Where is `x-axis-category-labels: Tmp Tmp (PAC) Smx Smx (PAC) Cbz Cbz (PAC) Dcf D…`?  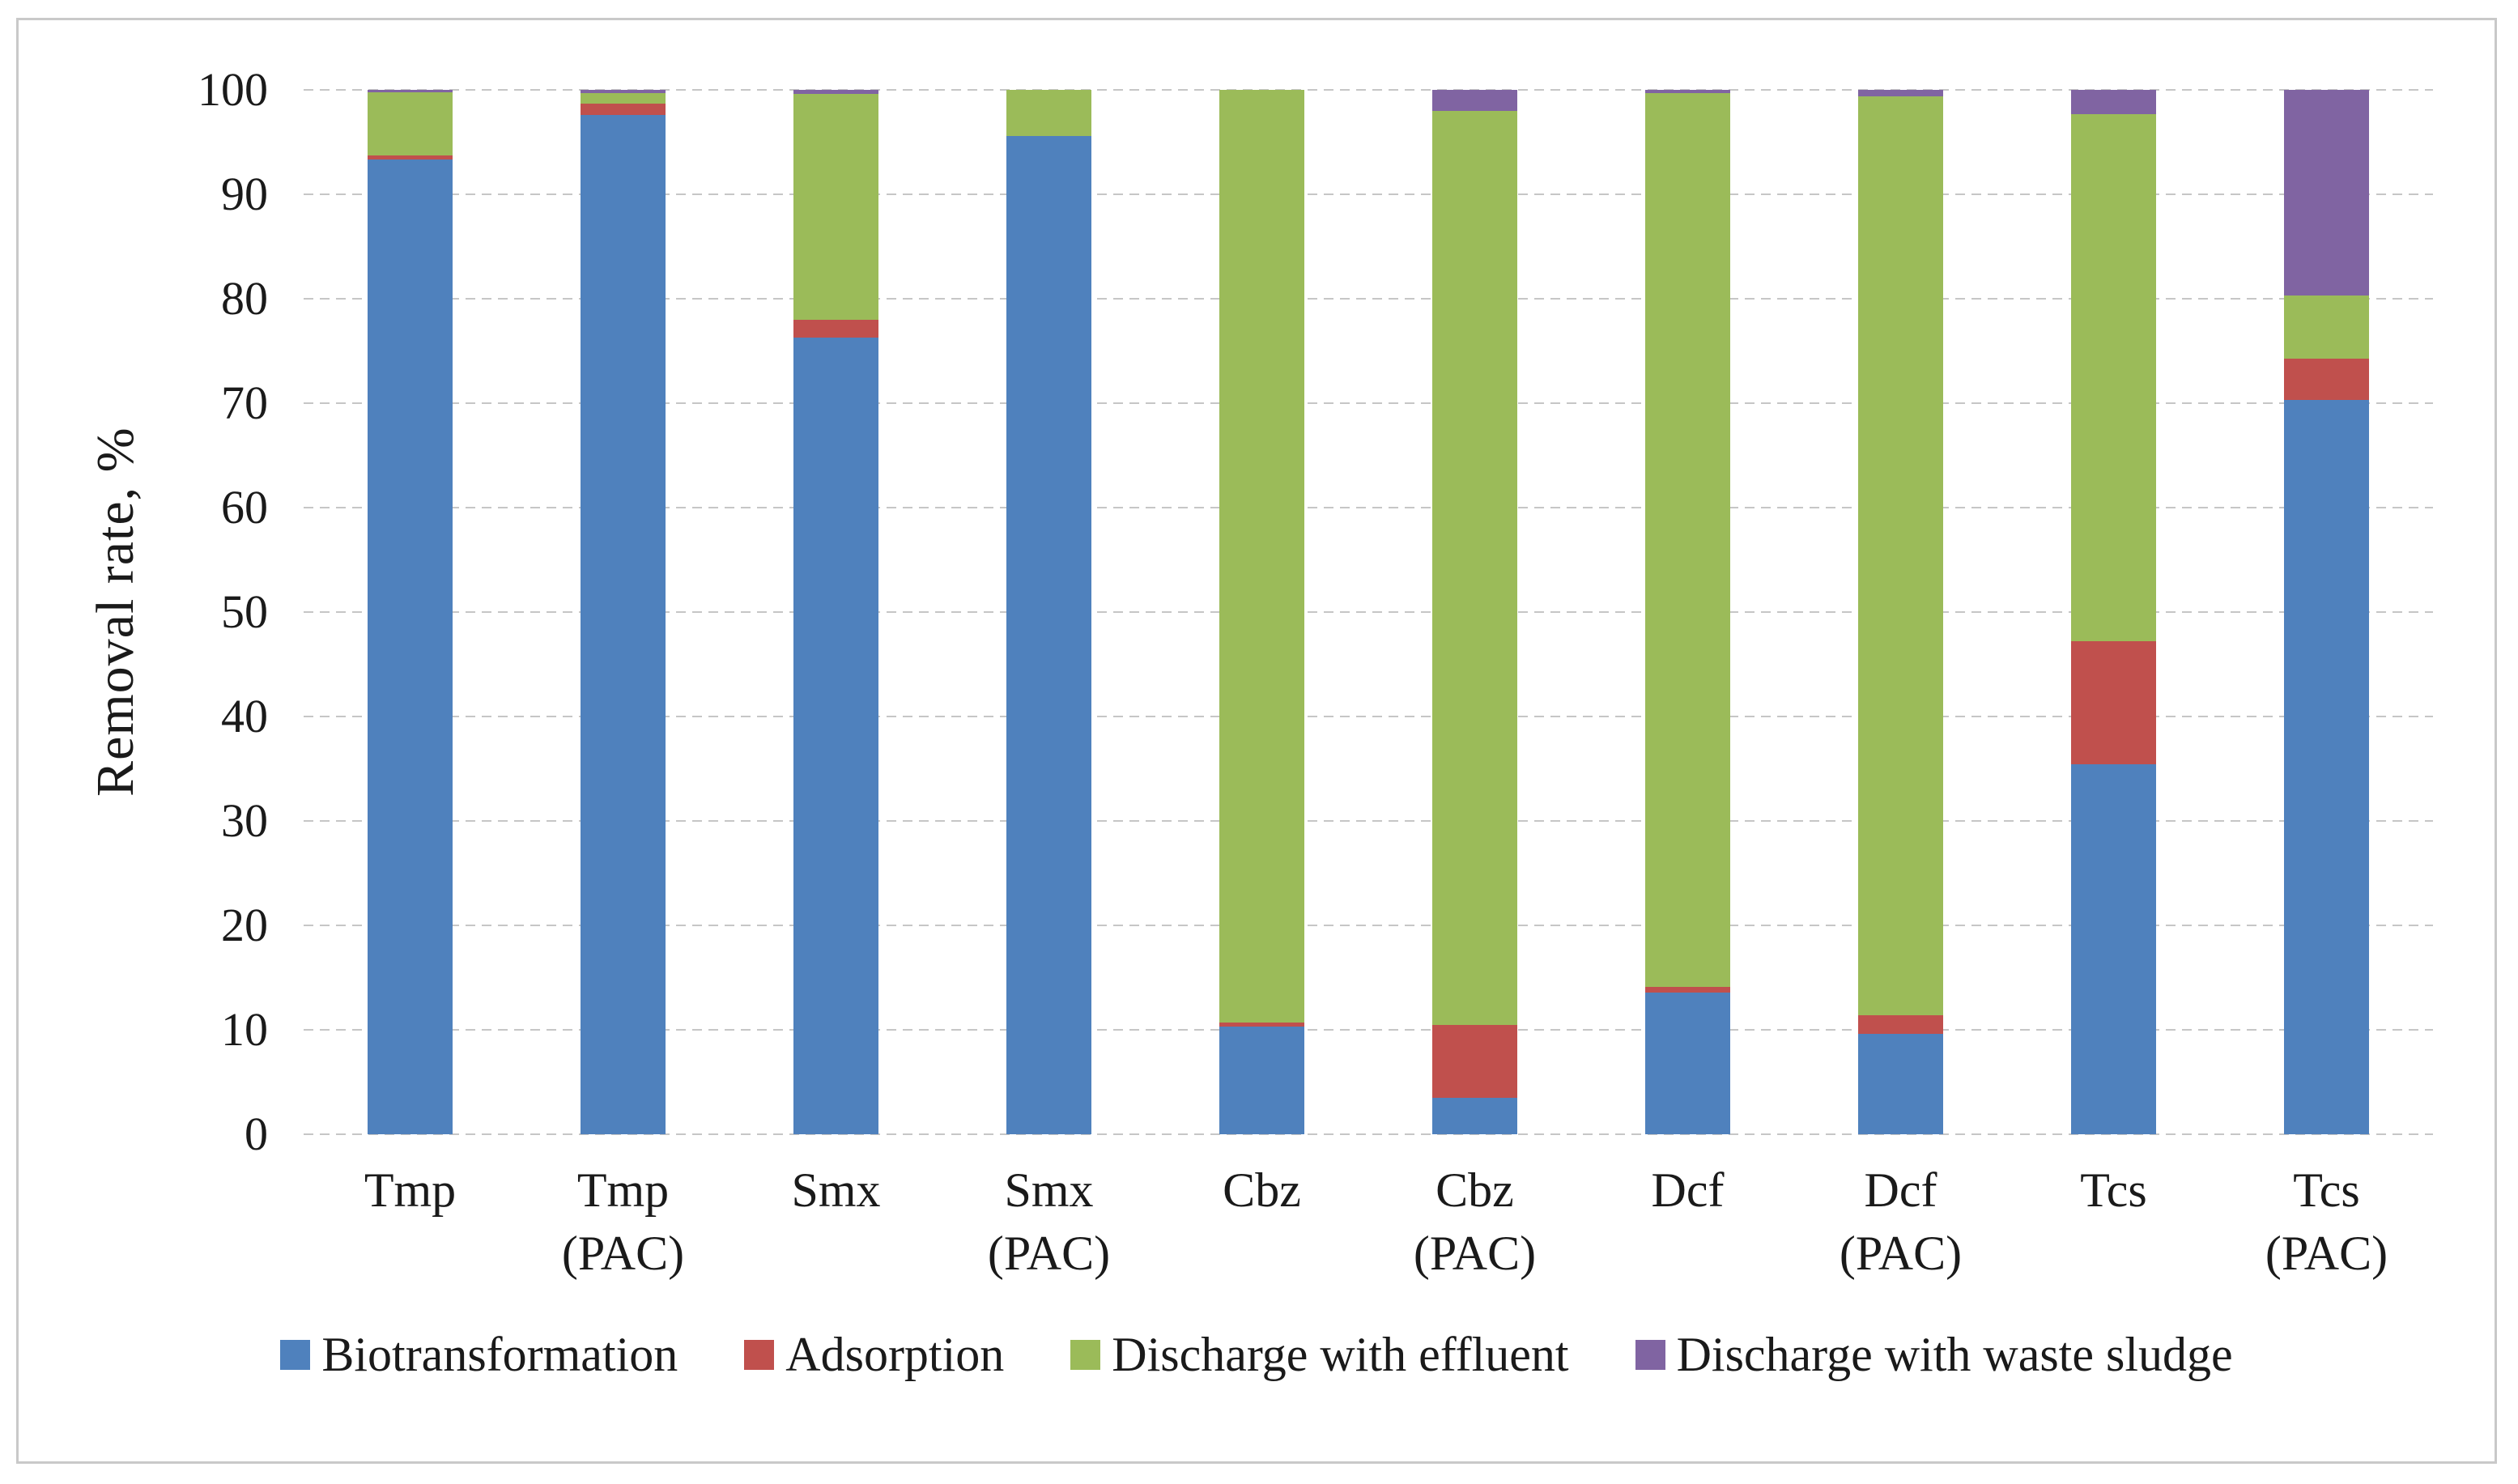
x-axis-category-labels: Tmp Tmp (PAC) Smx Smx (PAC) Cbz Cbz (PAC) Dcf D… is located at coordinates (1368, 1235).